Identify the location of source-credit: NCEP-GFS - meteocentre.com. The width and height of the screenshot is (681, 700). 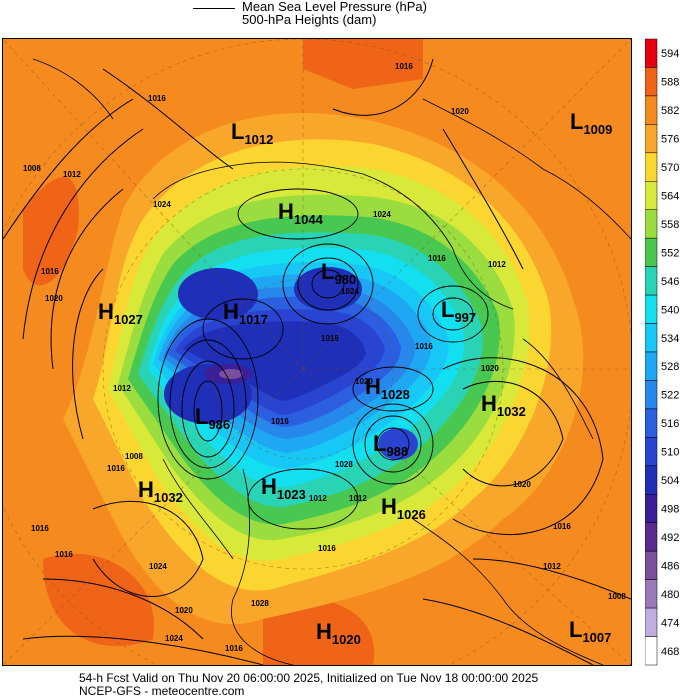
(162, 691).